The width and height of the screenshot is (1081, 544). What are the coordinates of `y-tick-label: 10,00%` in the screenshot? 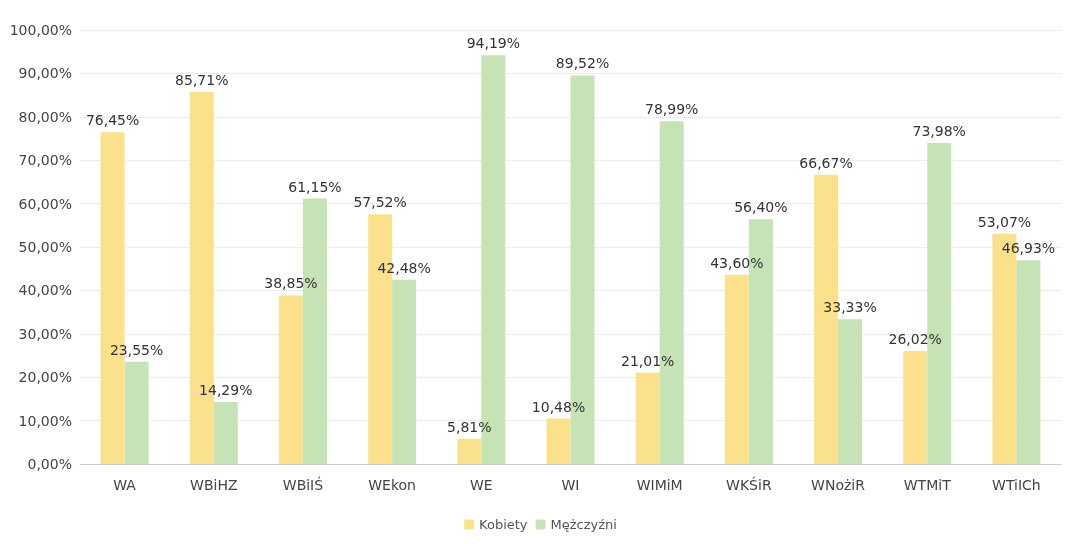 It's located at (45, 420).